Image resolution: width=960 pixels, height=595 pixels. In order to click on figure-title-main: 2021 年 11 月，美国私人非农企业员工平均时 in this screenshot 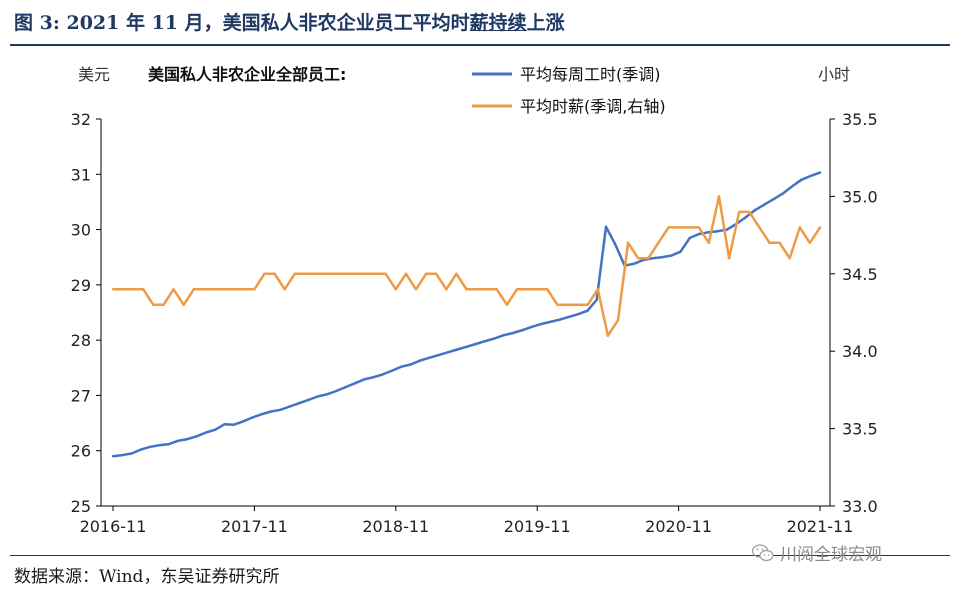, I will do `click(268, 23)`.